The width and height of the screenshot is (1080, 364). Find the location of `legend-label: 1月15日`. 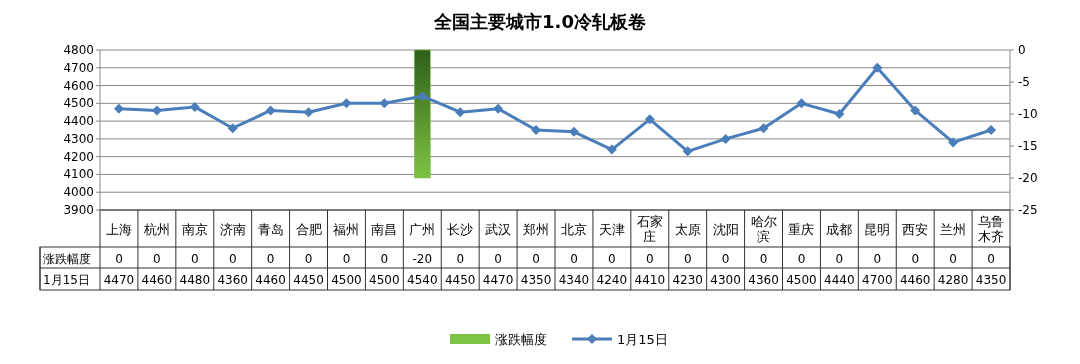

legend-label: 1月15日 is located at coordinates (642, 339).